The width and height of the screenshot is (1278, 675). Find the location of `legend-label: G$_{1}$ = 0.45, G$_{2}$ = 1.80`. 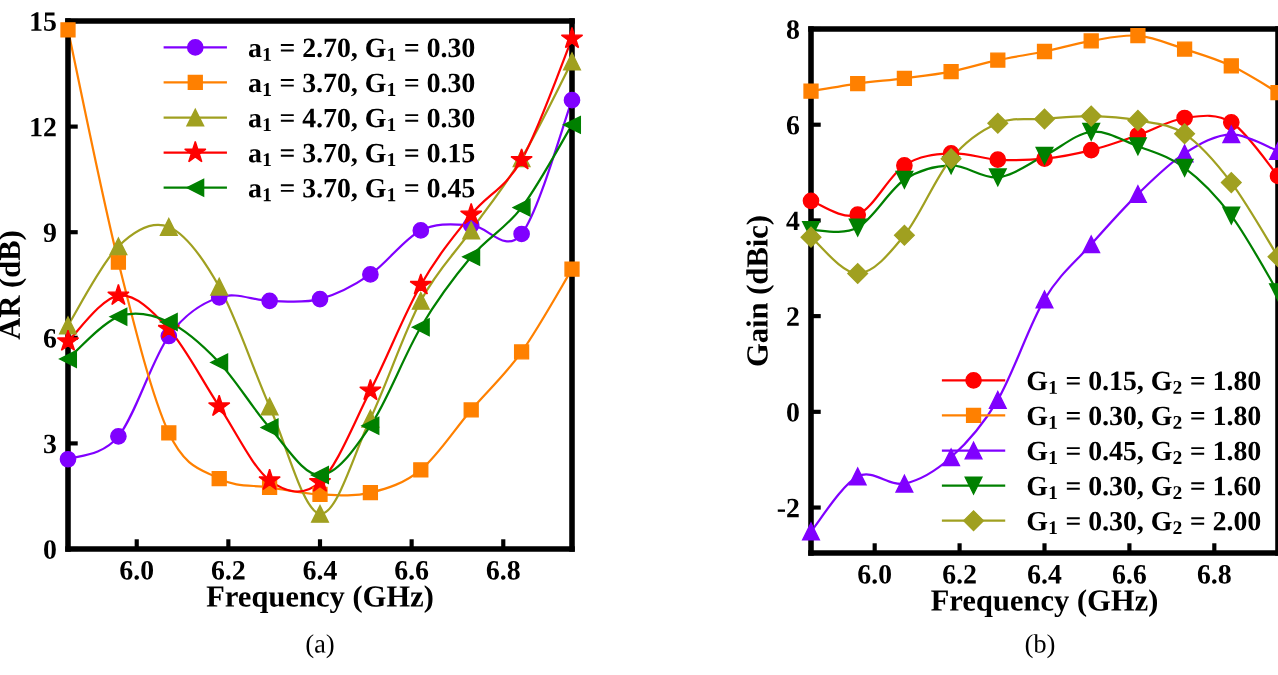

legend-label: G$_{1}$ = 0.45, G$_{2}$ = 1.80 is located at coordinates (1144, 453).